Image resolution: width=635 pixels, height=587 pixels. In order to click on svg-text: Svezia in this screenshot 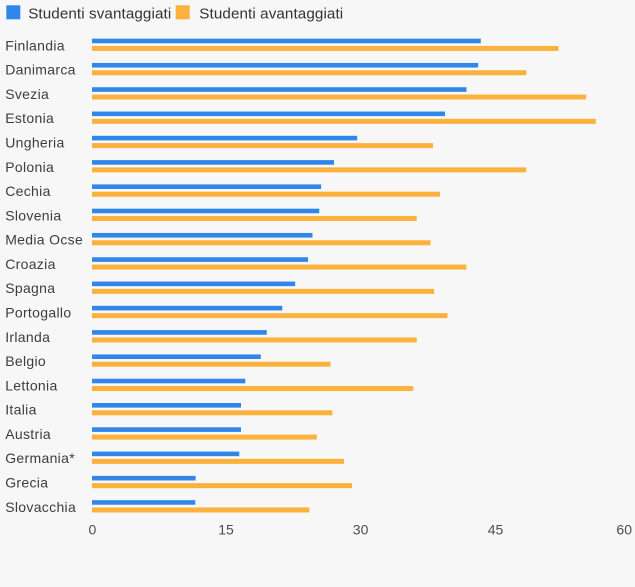, I will do `click(27, 94)`.